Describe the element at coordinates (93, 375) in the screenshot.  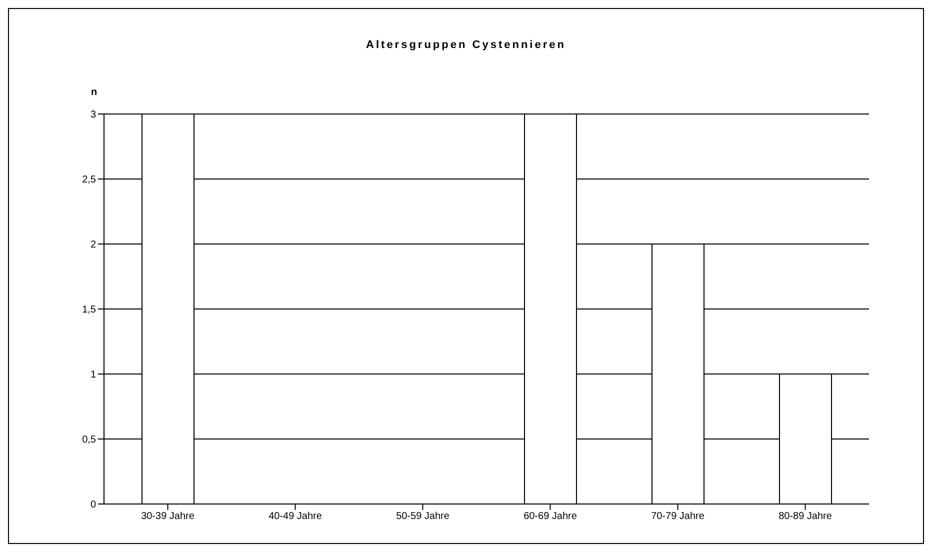
I see `y-tick-label: 1` at that location.